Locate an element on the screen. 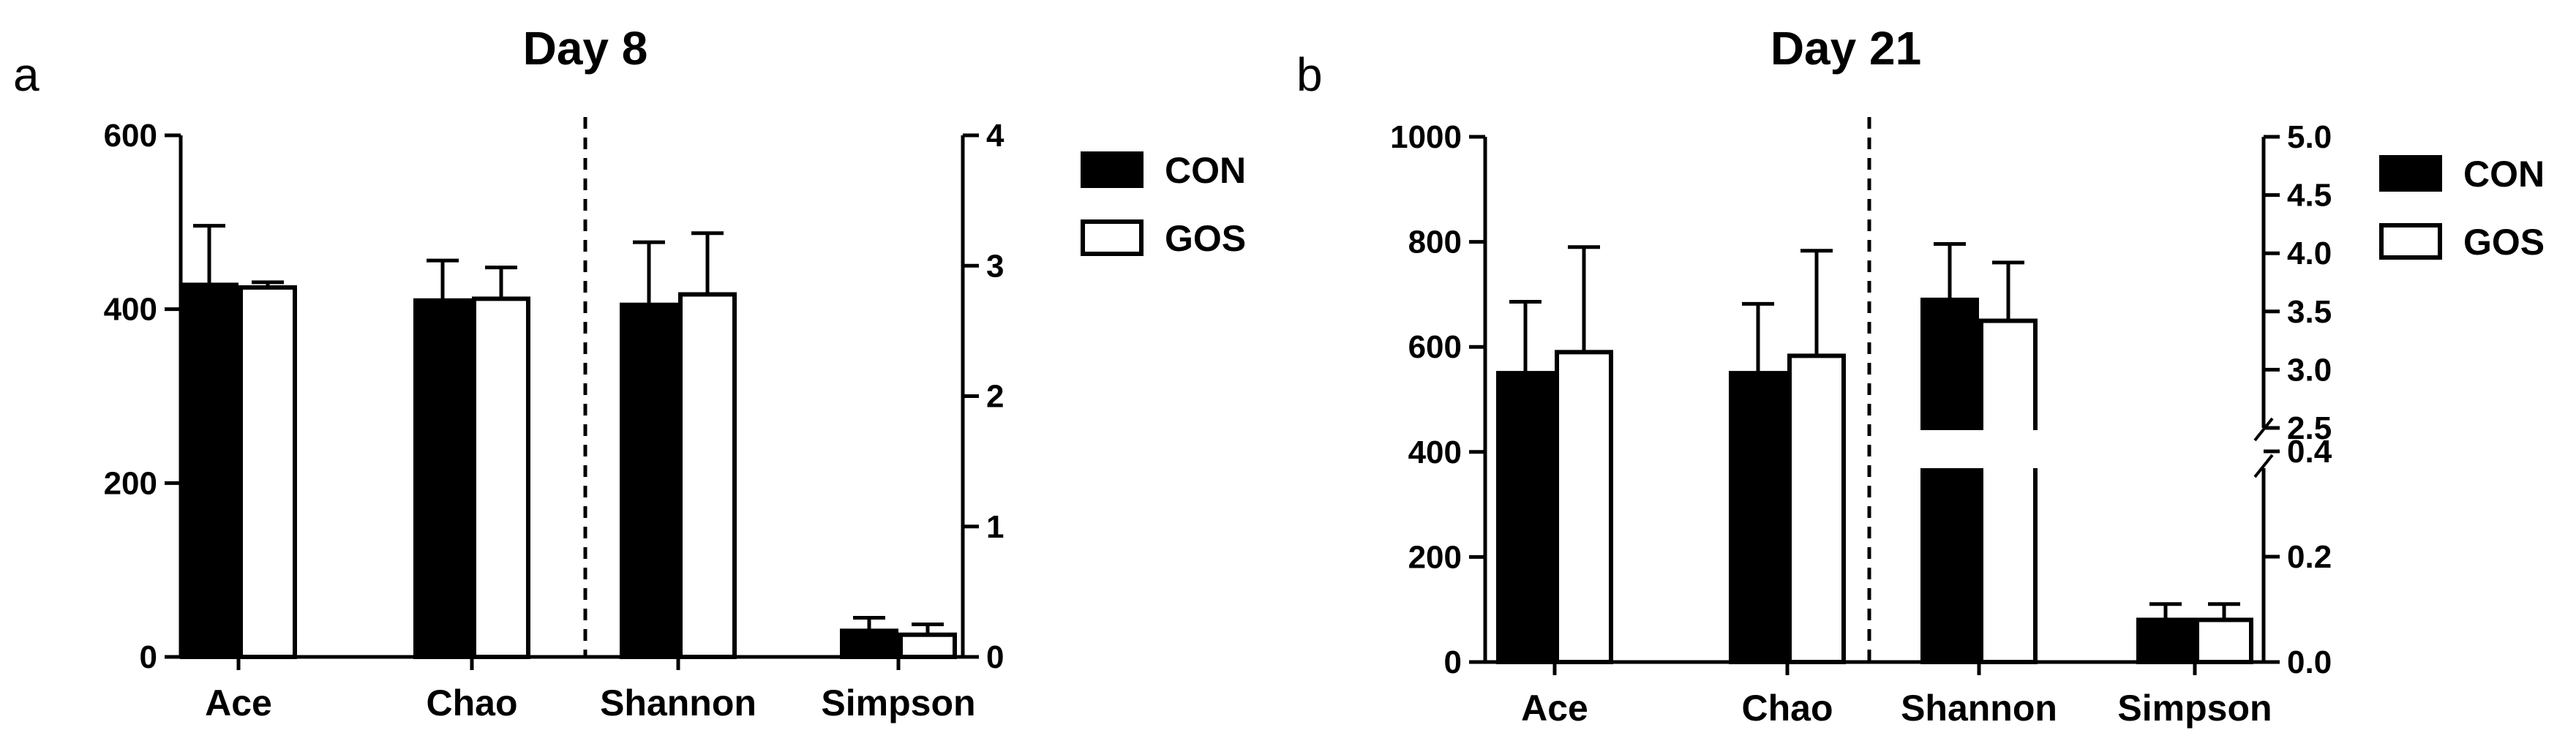 The image size is (2576, 752). panel-b-category-label: Chao is located at coordinates (1788, 708).